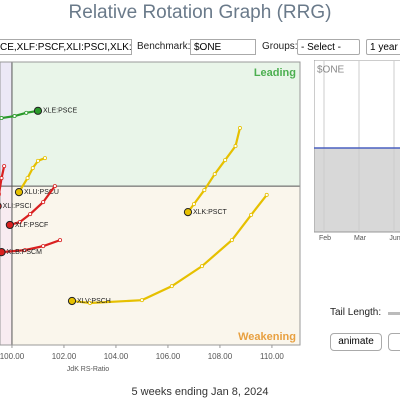 This screenshot has width=400, height=400. Describe the element at coordinates (325, 238) in the screenshot. I see `side-x-label: Feb` at that location.